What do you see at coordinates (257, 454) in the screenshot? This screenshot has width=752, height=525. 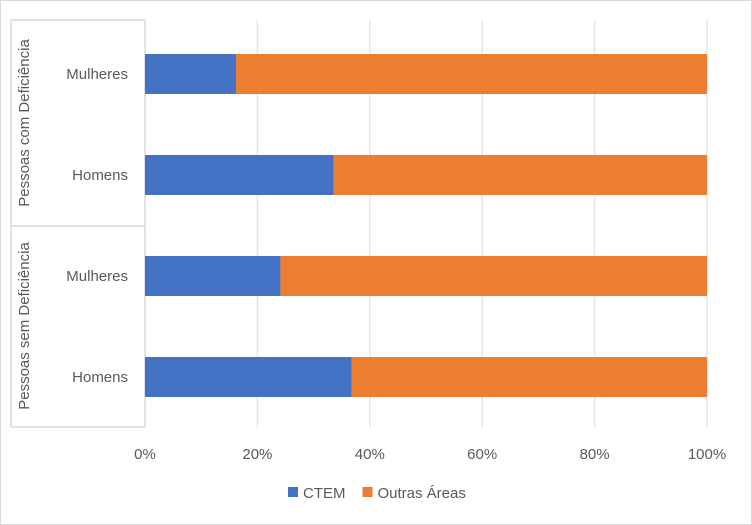 I see `x-tick-label: 20%` at bounding box center [257, 454].